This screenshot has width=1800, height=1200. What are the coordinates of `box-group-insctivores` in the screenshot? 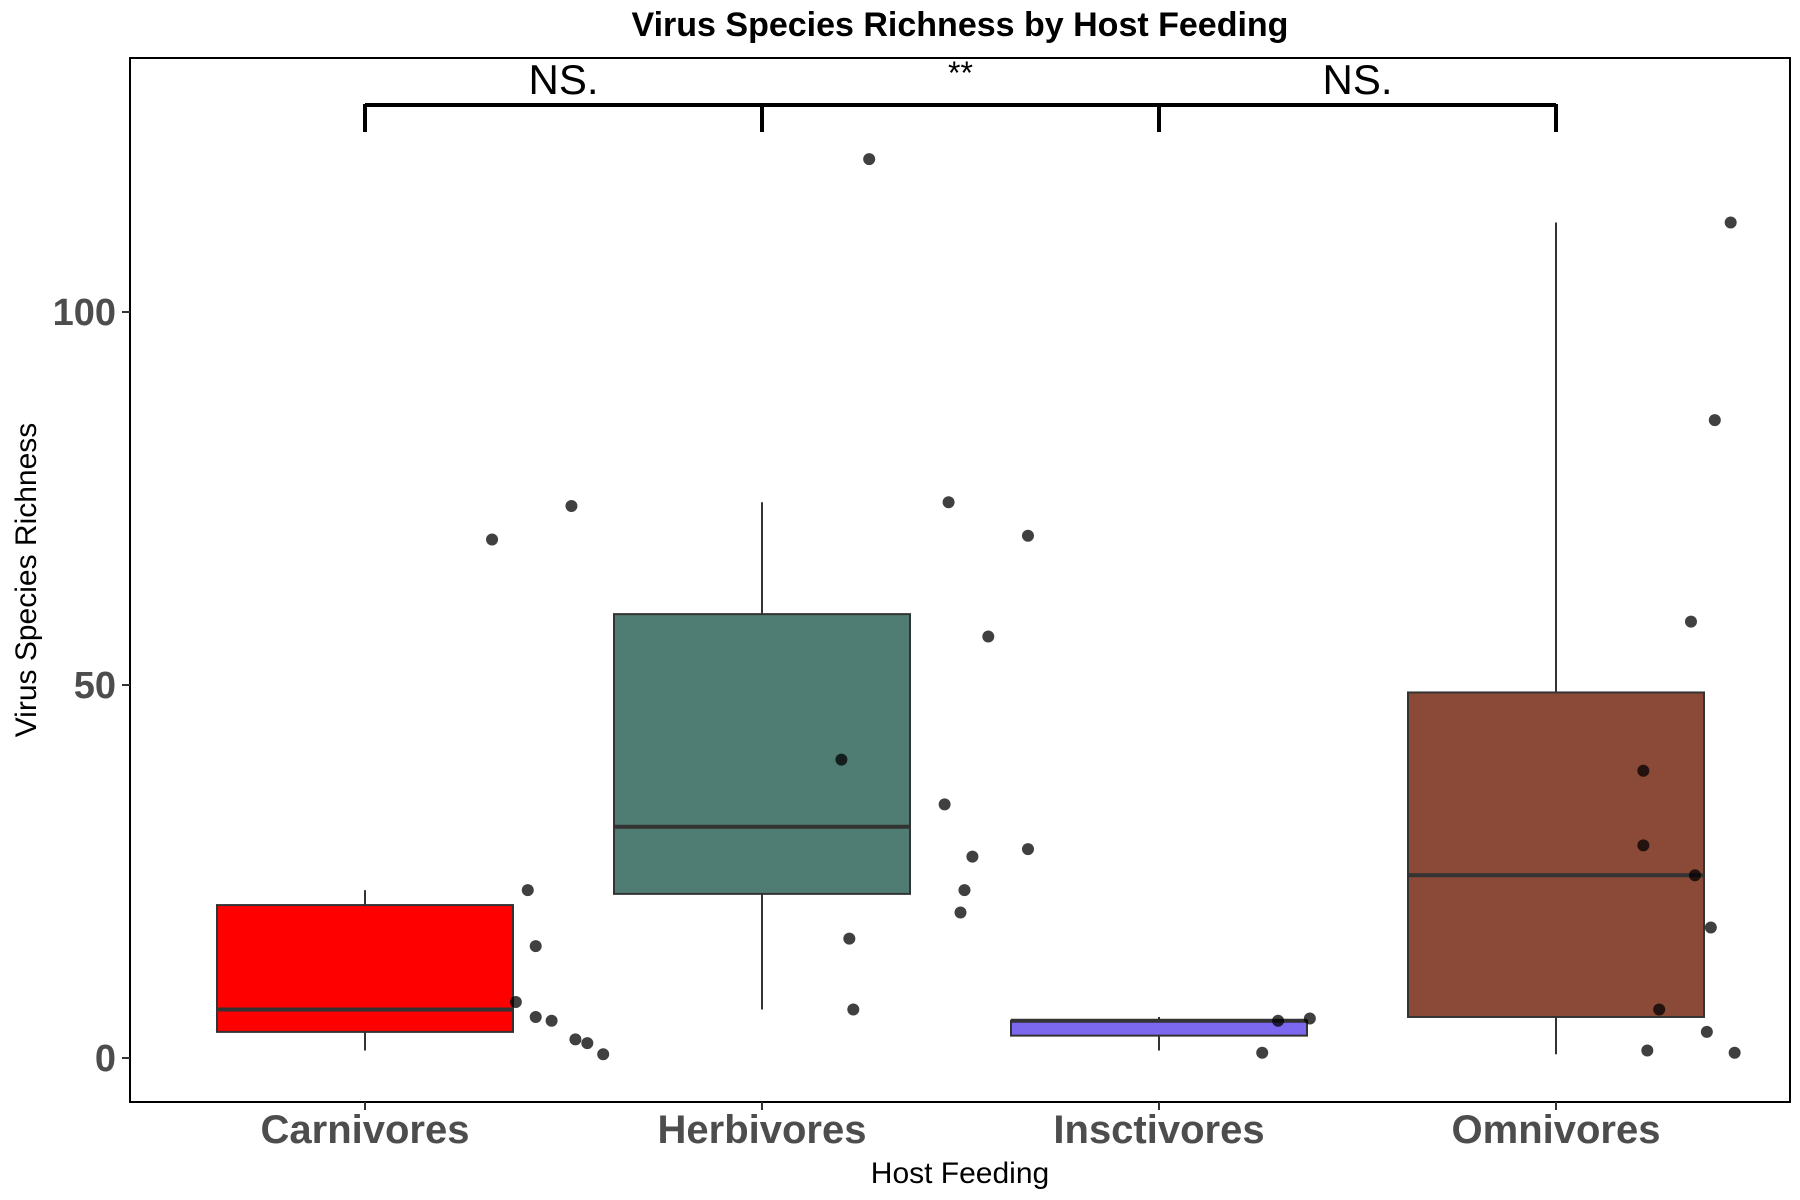 It's located at (1159, 1033).